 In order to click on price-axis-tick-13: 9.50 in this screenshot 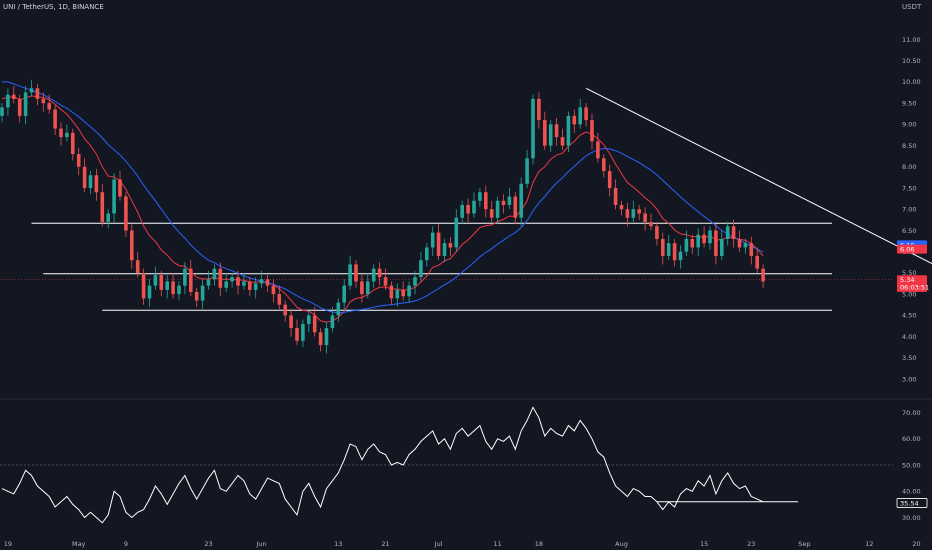, I will do `click(909, 103)`.